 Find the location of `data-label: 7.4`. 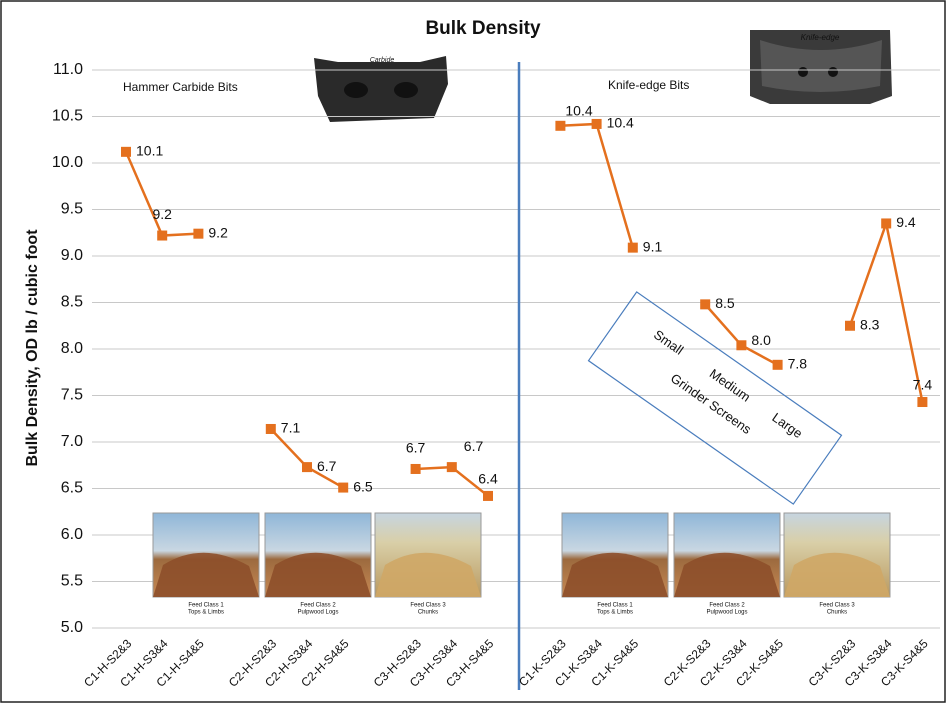

data-label: 7.4 is located at coordinates (923, 385).